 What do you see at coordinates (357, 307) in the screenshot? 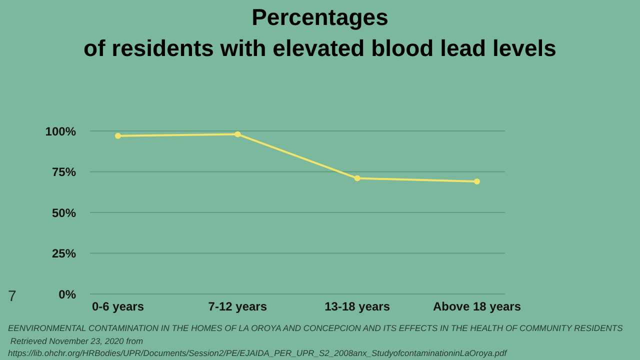
I see `x-tick-label: 13-18 years` at bounding box center [357, 307].